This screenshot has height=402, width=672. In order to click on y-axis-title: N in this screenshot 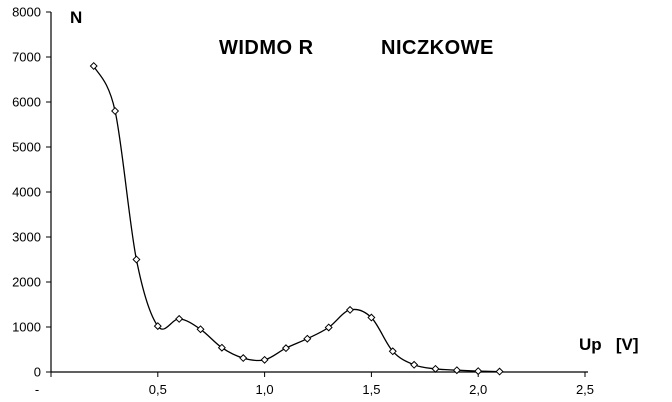, I will do `click(76, 17)`.